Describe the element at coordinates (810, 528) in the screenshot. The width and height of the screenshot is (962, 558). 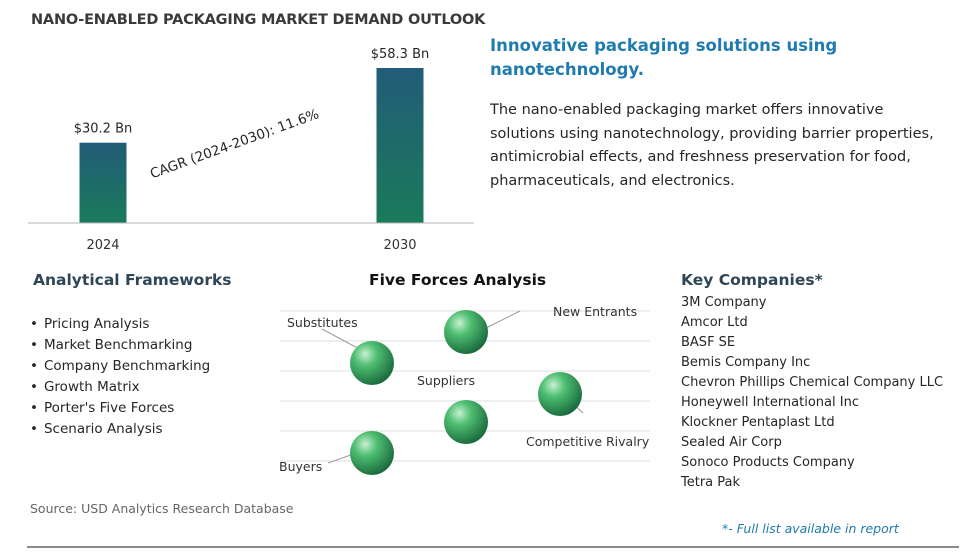
I see `footnote: *- Full list available in report` at that location.